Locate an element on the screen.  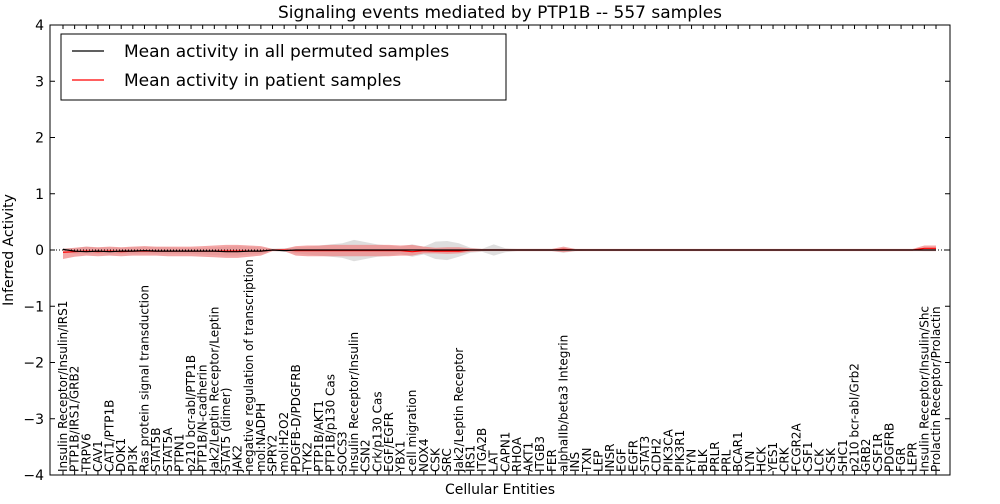
legend-box is located at coordinates (283, 67).